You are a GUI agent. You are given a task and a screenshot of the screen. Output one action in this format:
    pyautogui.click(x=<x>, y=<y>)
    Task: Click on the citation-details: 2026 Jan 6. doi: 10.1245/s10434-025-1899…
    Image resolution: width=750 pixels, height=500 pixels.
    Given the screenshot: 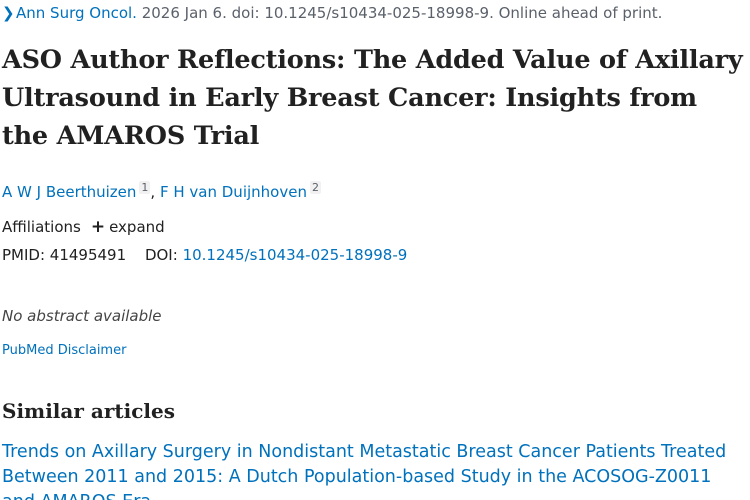 What is the action you would take?
    pyautogui.click(x=402, y=13)
    